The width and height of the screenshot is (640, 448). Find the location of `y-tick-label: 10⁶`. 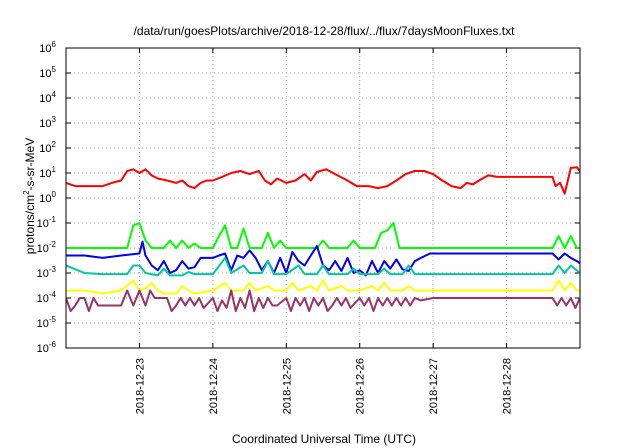

y-tick-label: 10⁶ is located at coordinates (47, 47).